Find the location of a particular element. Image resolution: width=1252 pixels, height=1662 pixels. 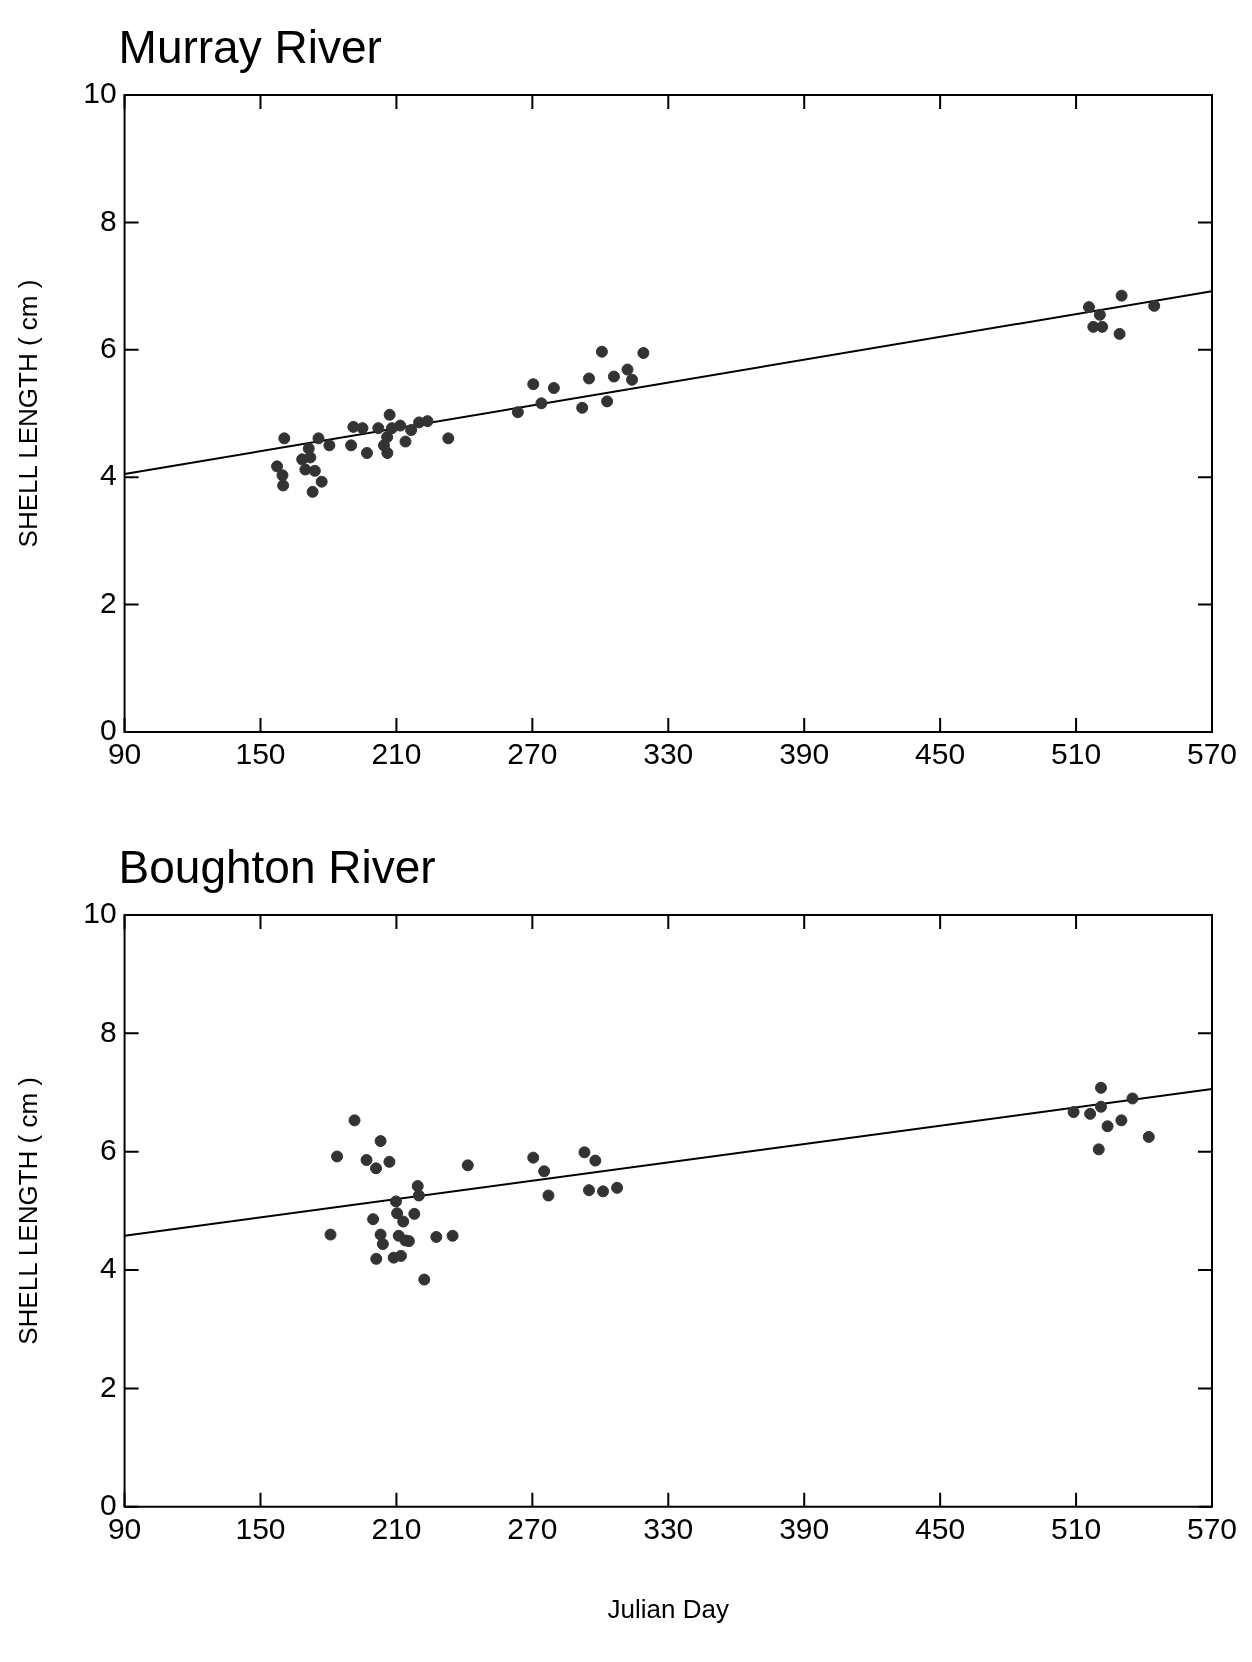

x-axis-title: Julian Day is located at coordinates (668, 1608).